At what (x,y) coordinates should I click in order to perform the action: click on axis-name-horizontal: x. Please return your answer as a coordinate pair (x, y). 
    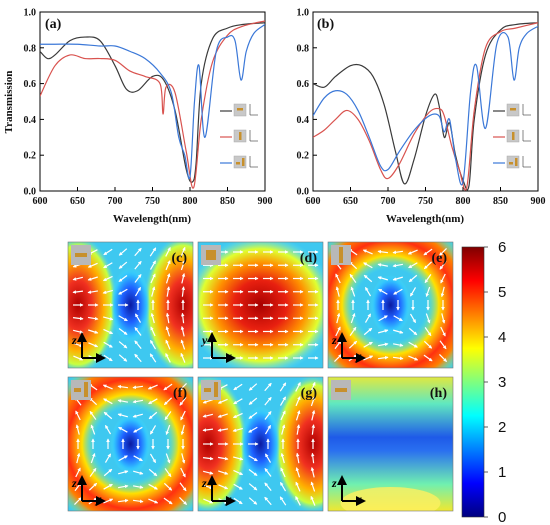
    Looking at the image, I should click on (98, 356).